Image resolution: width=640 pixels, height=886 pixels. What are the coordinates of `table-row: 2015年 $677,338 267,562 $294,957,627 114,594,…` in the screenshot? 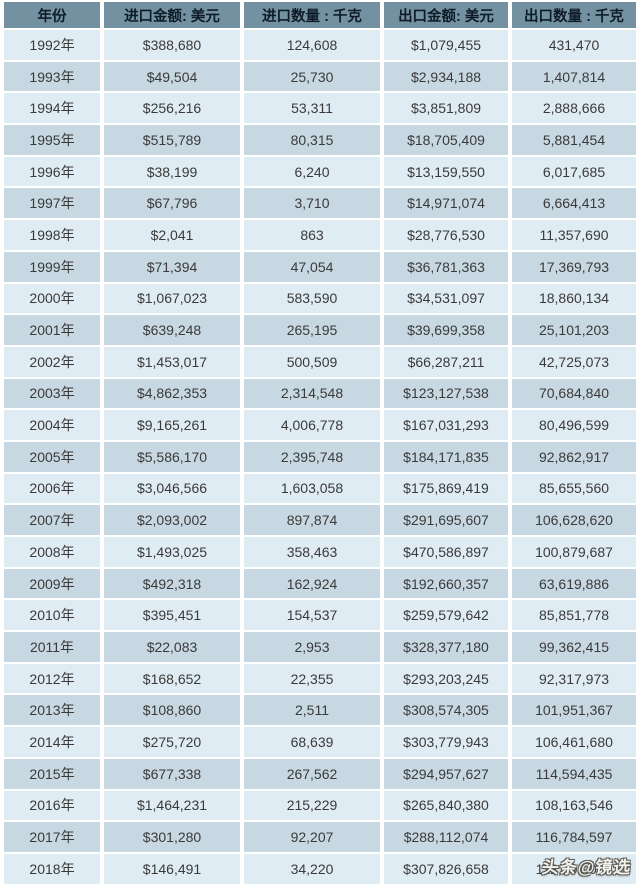 It's located at (320, 773).